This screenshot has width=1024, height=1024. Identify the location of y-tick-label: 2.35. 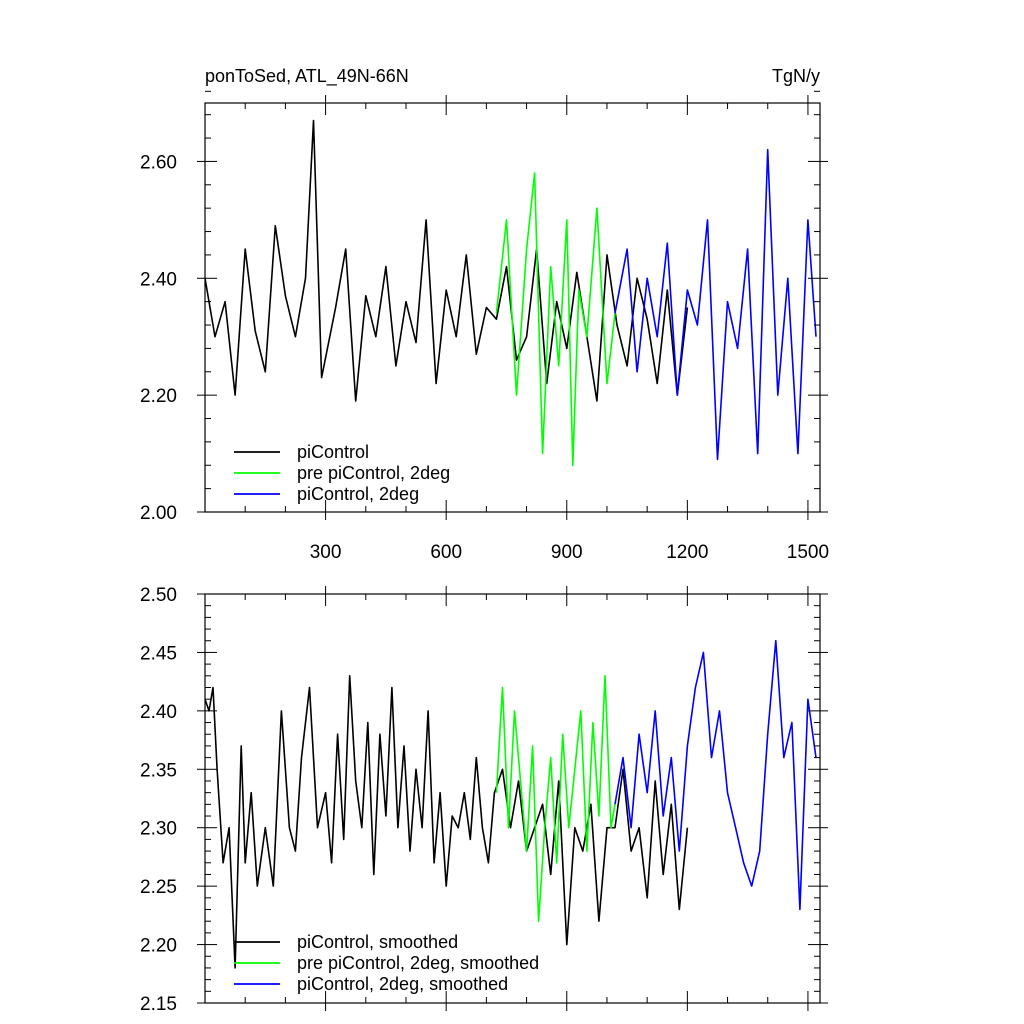
(158, 770).